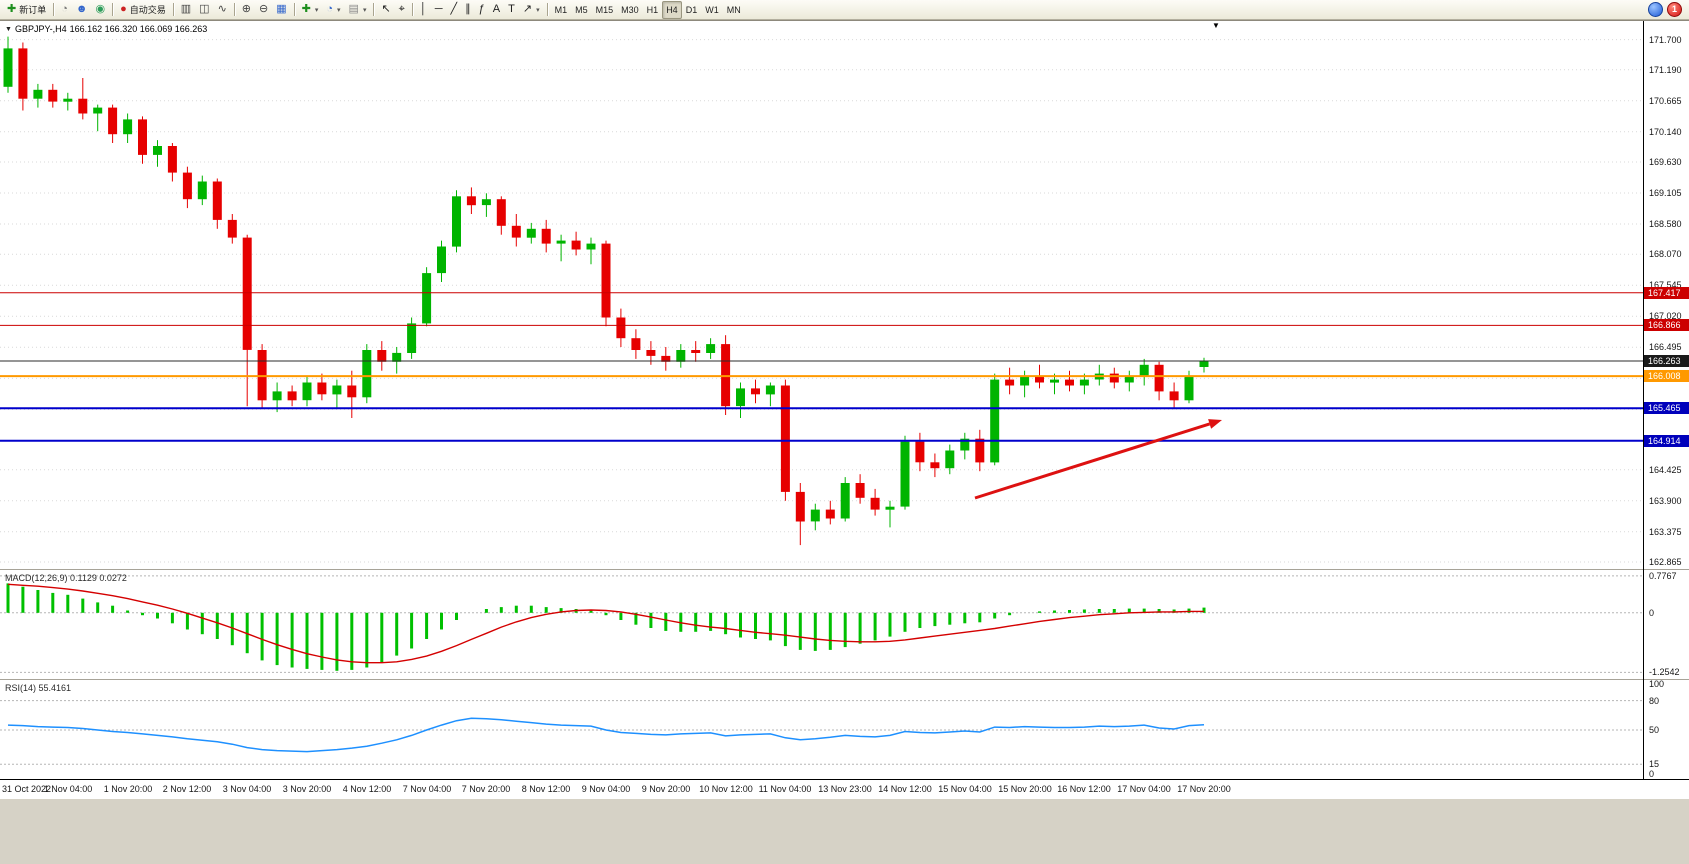 The height and width of the screenshot is (864, 1689). Describe the element at coordinates (8, 29) in the screenshot. I see `symbol-dropdown-icon: ▼` at that location.